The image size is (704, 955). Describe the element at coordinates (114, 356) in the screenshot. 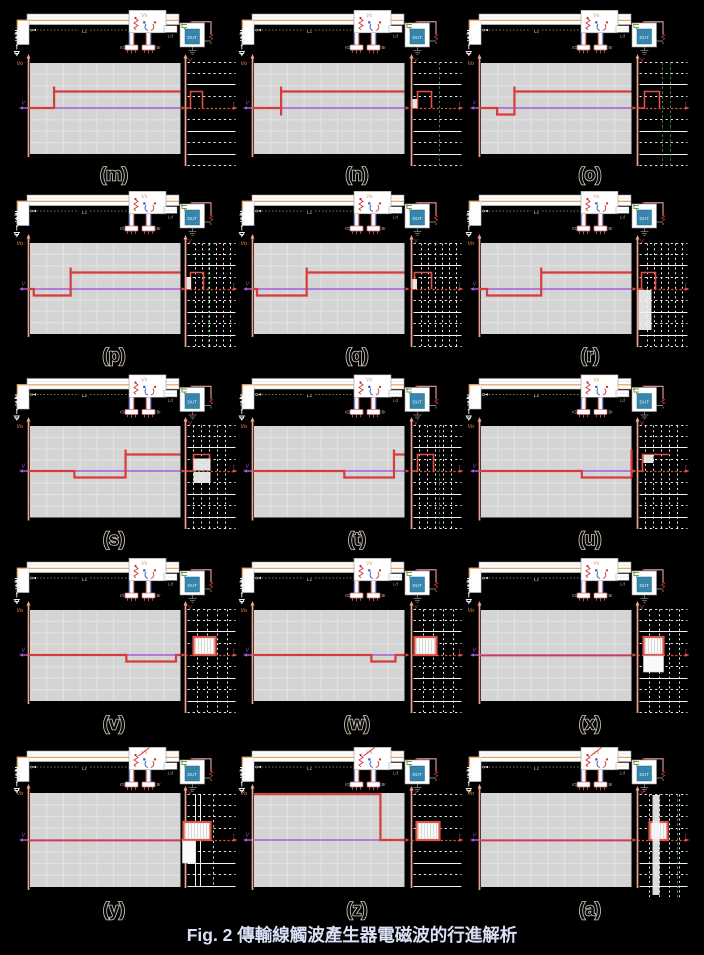

I see `svg-text: (p)` at that location.